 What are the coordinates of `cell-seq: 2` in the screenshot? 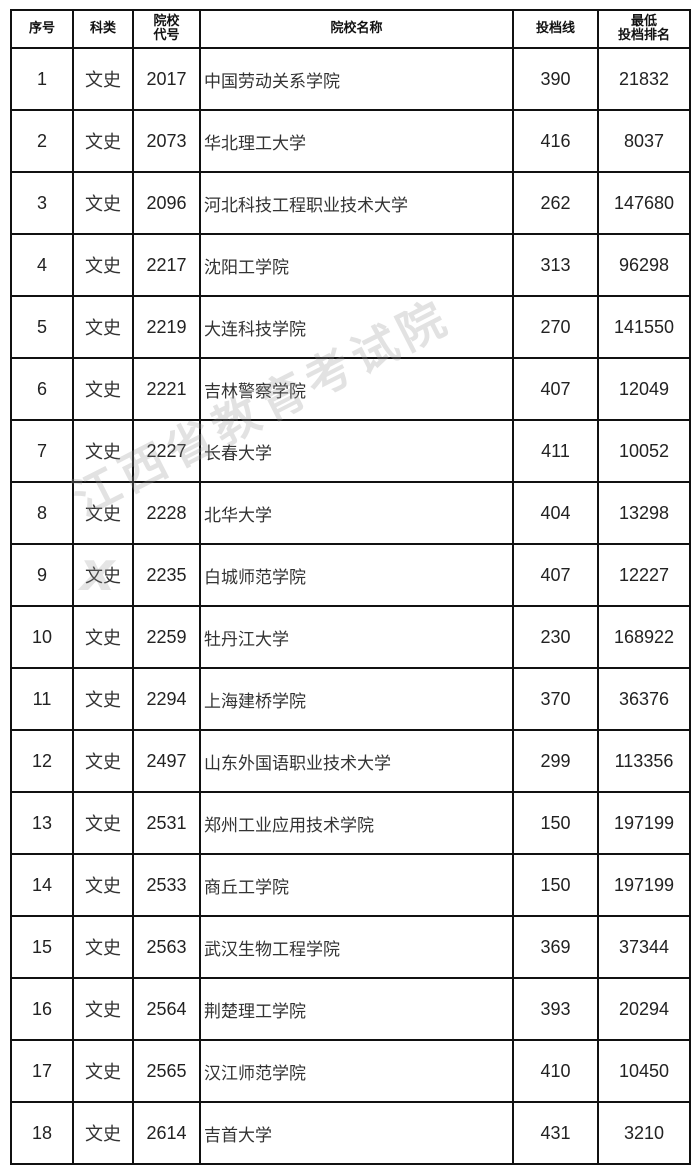 It's located at (42, 141).